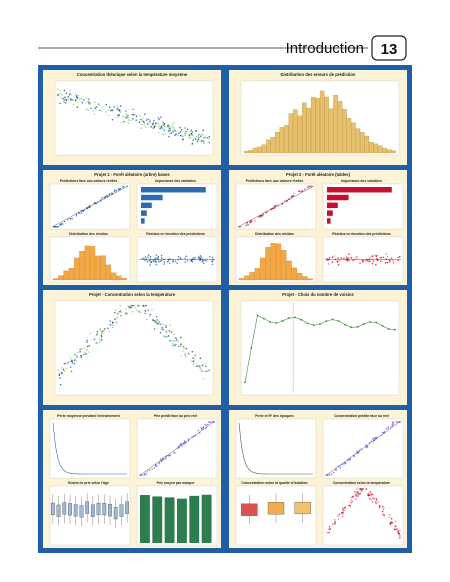 The width and height of the screenshot is (450, 582). What do you see at coordinates (363, 448) in the screenshot?
I see `deco-ref-line` at bounding box center [363, 448].